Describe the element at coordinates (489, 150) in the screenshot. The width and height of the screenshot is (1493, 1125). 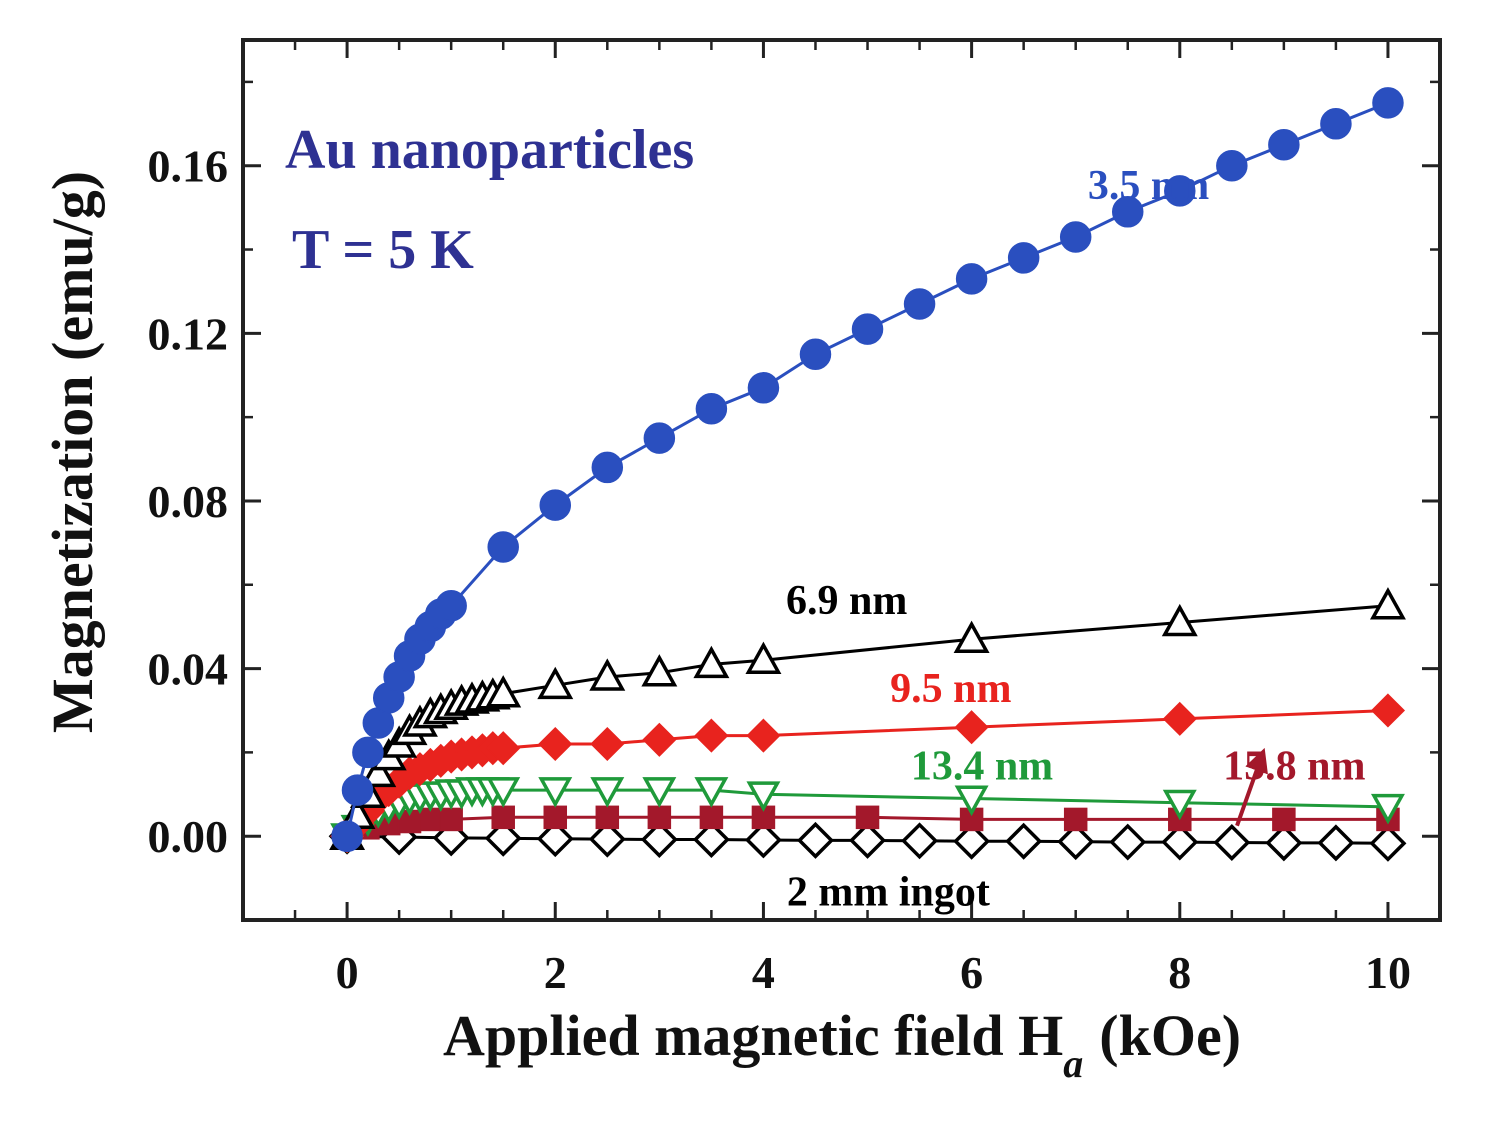
I see `chart-title: Au nanoparticles` at that location.